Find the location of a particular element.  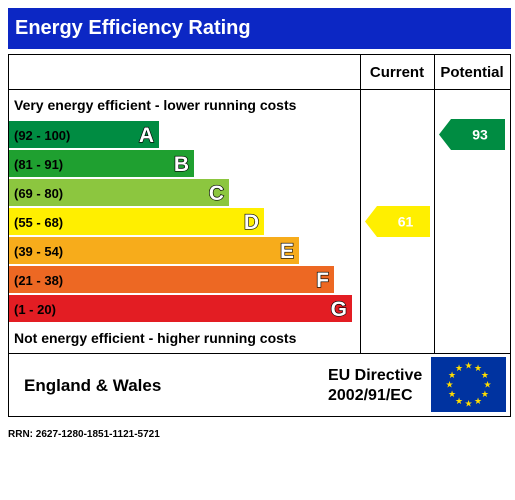

potential-rating-arrow is located at coordinates (472, 134).